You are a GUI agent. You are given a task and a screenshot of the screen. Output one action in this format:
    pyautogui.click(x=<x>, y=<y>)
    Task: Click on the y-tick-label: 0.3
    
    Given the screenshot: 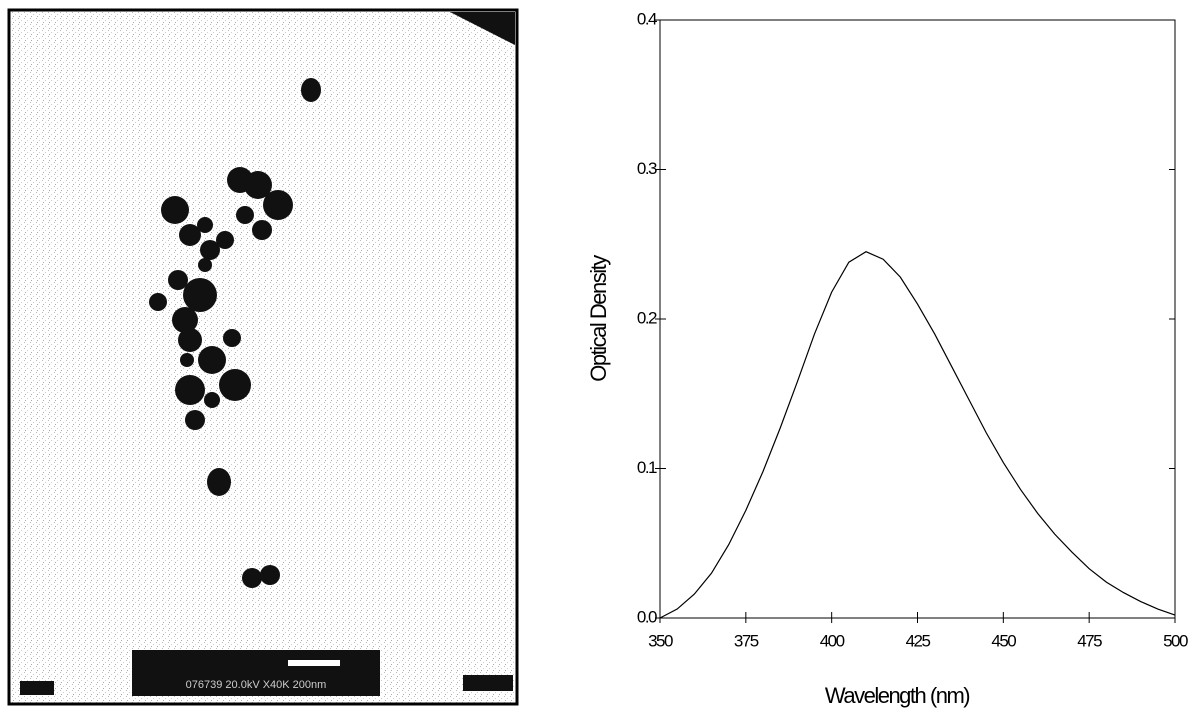 What is the action you would take?
    pyautogui.click(x=647, y=168)
    